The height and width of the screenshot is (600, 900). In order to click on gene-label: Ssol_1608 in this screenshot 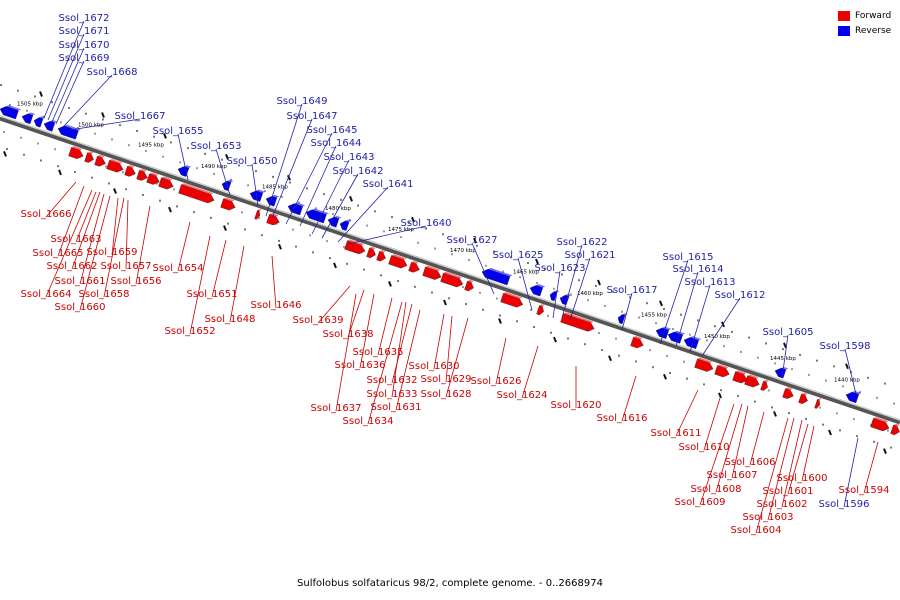, I will do `click(716, 489)`.